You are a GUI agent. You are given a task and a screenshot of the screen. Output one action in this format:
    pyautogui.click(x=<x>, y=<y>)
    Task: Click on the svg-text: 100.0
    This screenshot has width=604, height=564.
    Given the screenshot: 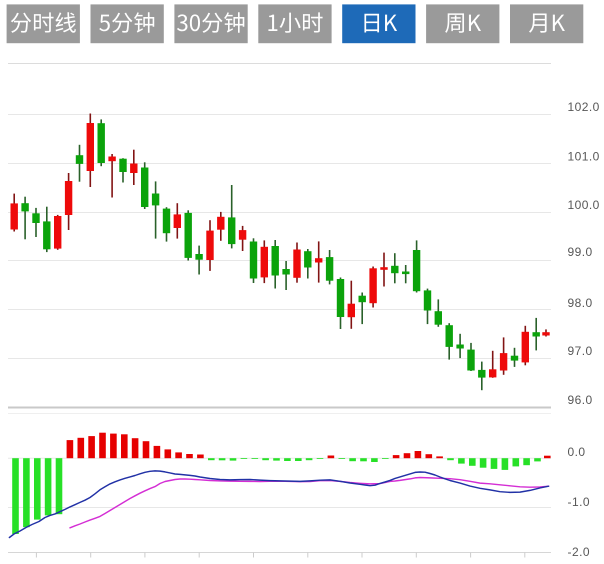 What is the action you would take?
    pyautogui.click(x=584, y=205)
    